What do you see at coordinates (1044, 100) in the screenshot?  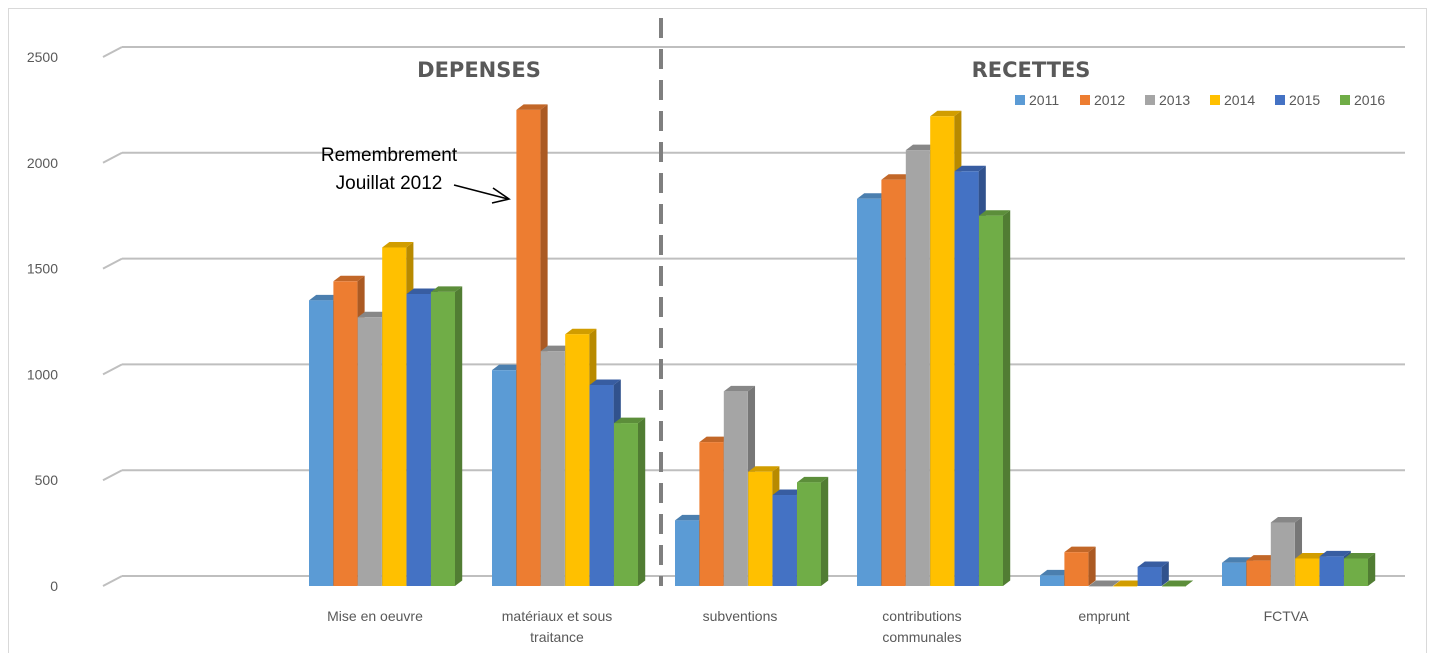 I see `legend-label-2011: 2011` at bounding box center [1044, 100].